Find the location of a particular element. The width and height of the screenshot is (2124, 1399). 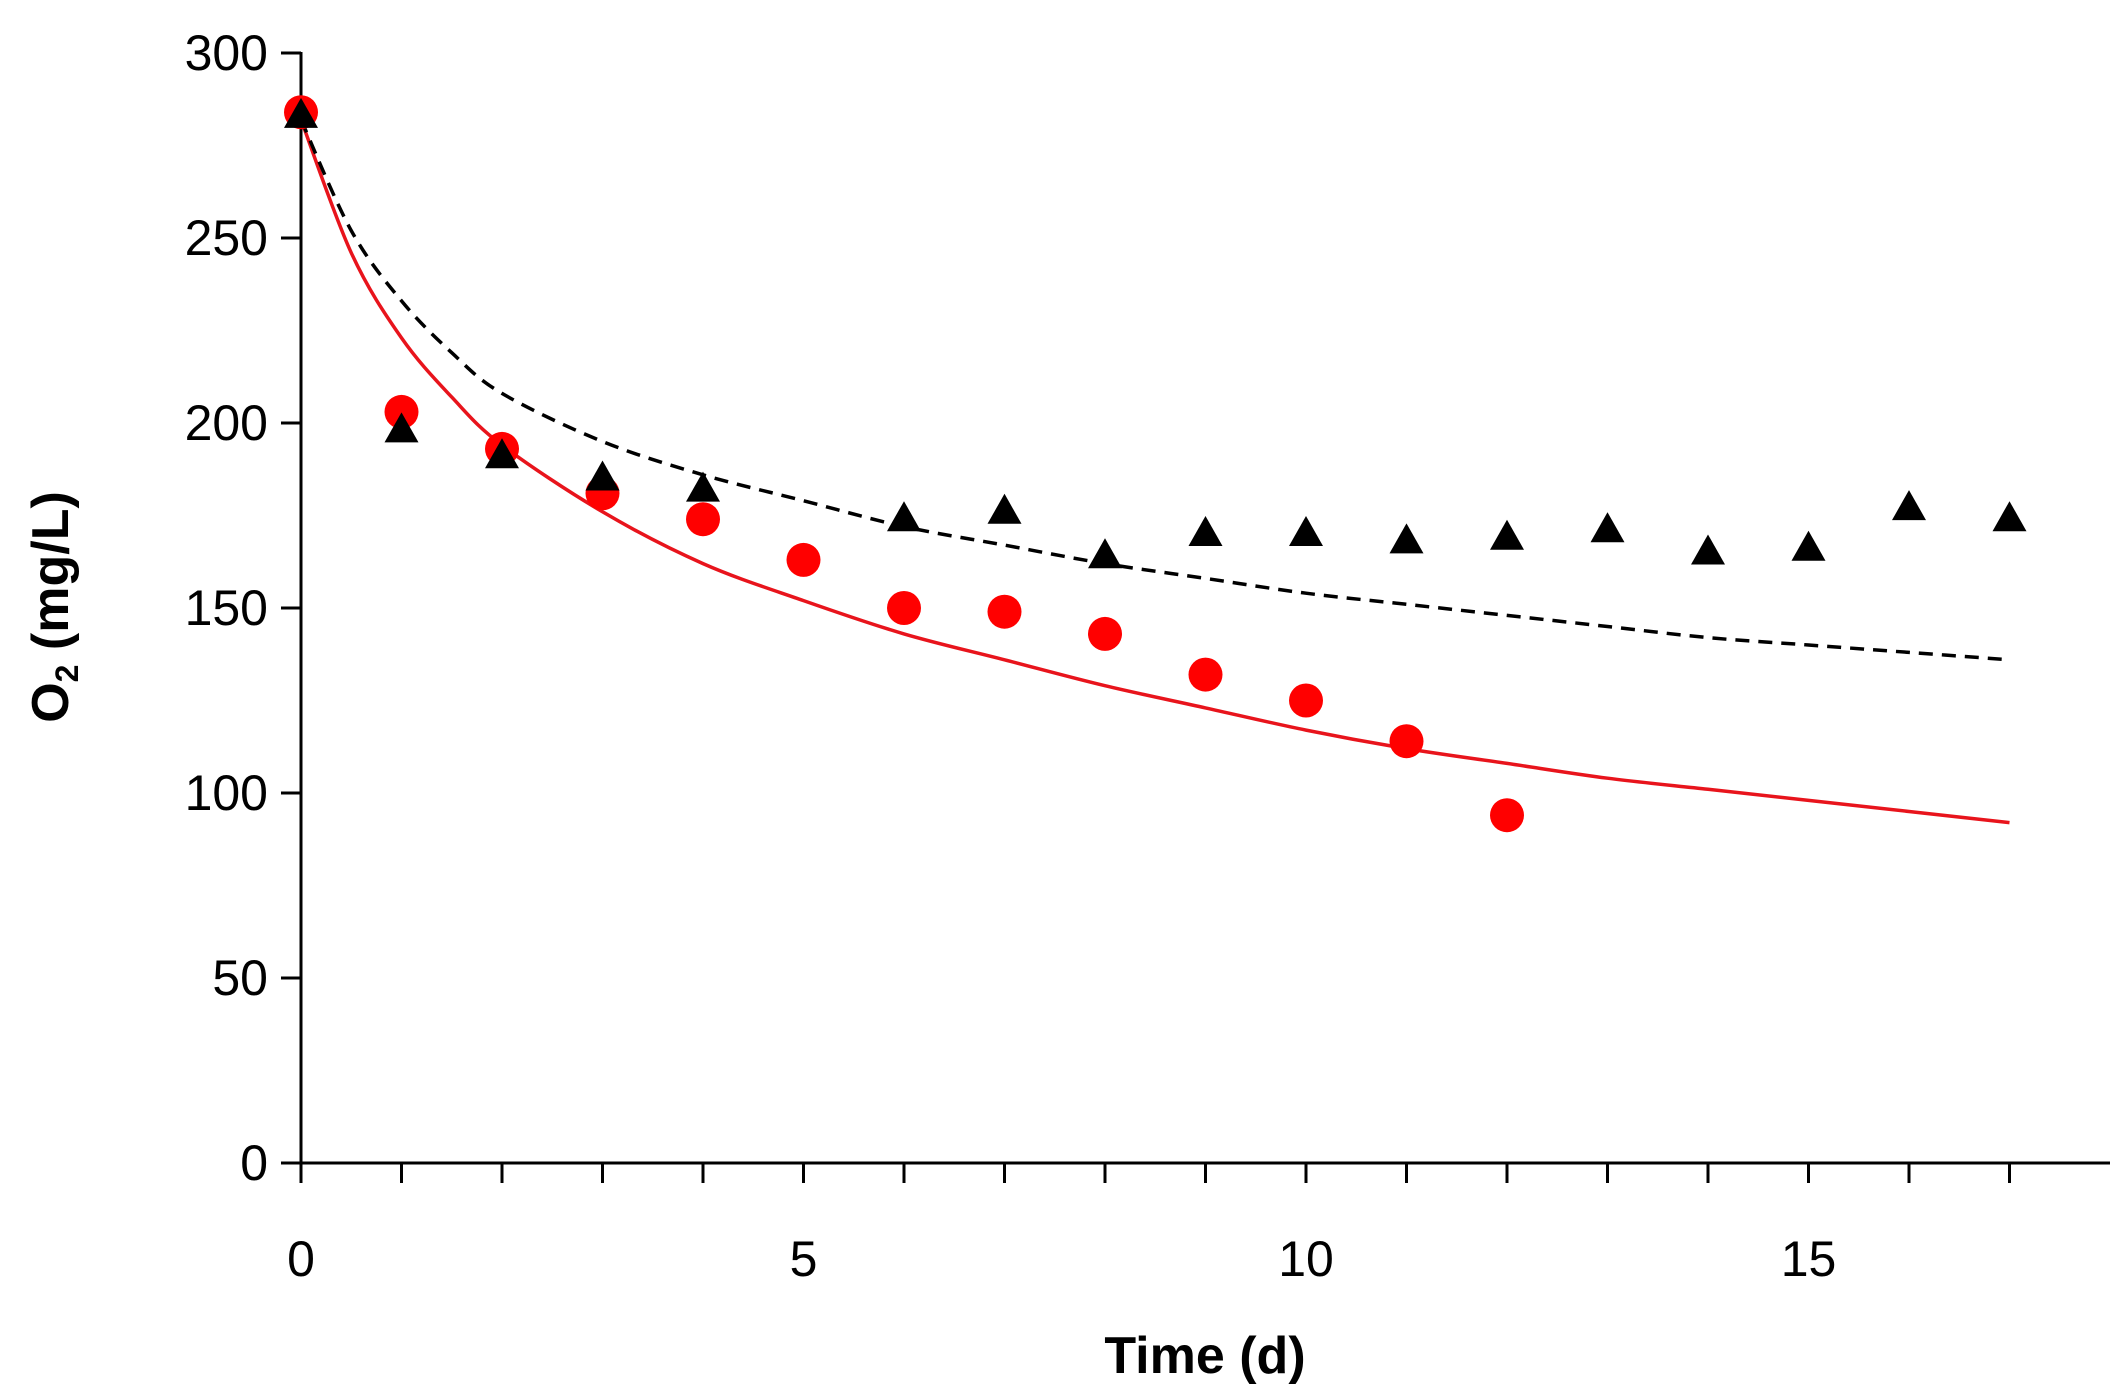

y-tick-label: 0 is located at coordinates (254, 1163).